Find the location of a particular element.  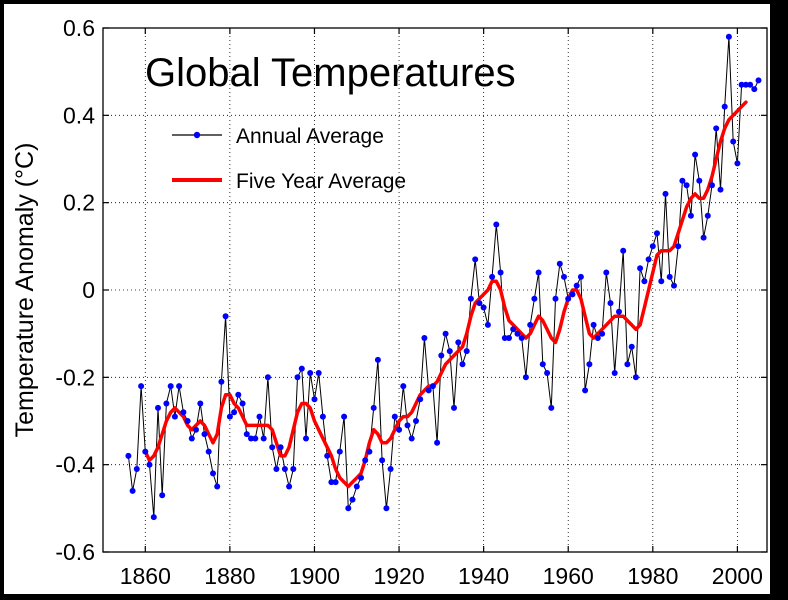

x-tick-label: 1960 is located at coordinates (568, 576).